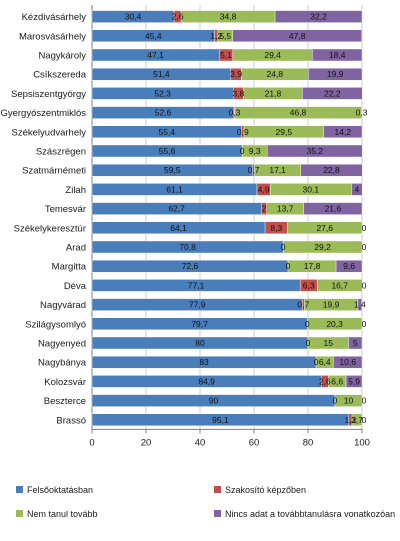 The image size is (400, 541). What do you see at coordinates (362, 442) in the screenshot?
I see `x-tick-label-100: 100` at bounding box center [362, 442].